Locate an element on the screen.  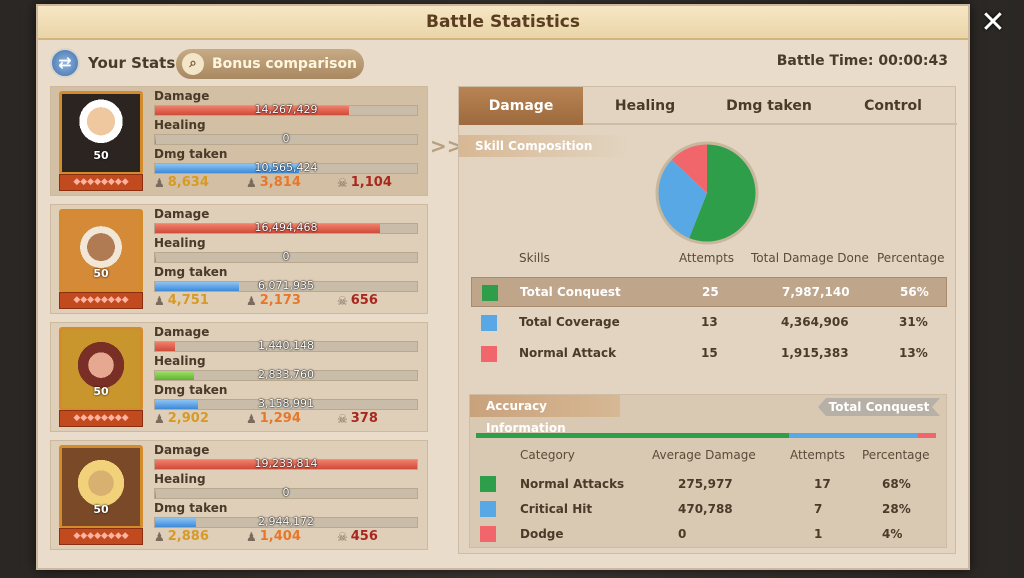
dmg-taken-bar: 10,565,424 is located at coordinates (286, 167).